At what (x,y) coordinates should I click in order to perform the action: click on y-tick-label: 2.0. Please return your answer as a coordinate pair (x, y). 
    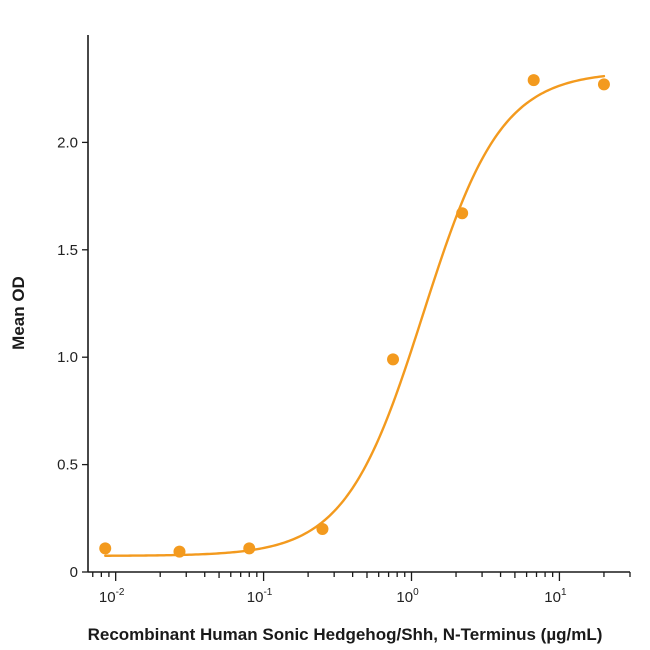
    Looking at the image, I should click on (67, 142).